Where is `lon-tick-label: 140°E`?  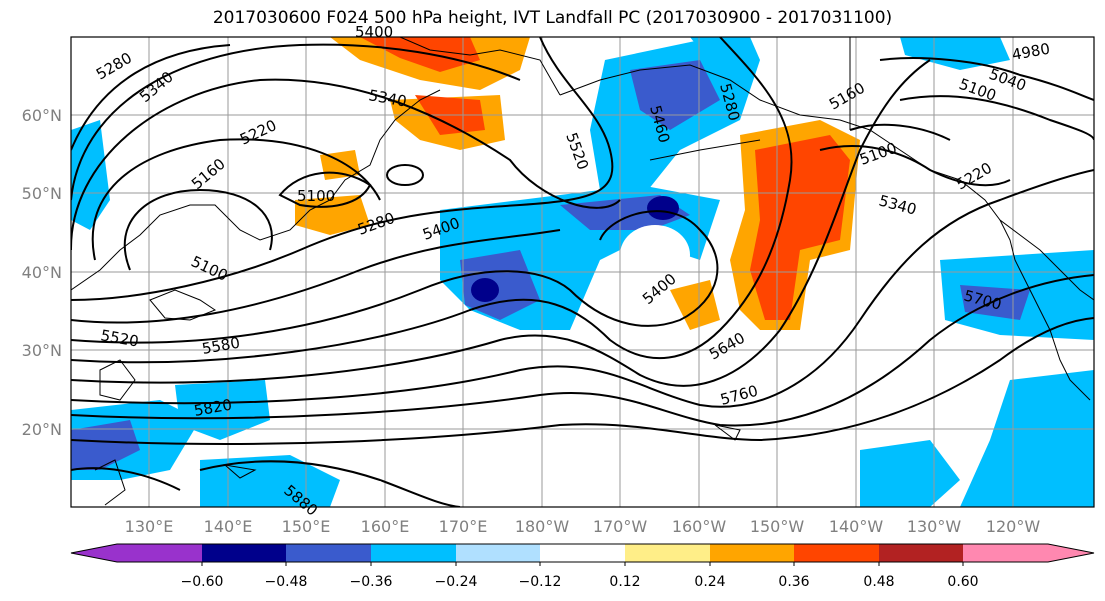 lon-tick-label: 140°E is located at coordinates (228, 526).